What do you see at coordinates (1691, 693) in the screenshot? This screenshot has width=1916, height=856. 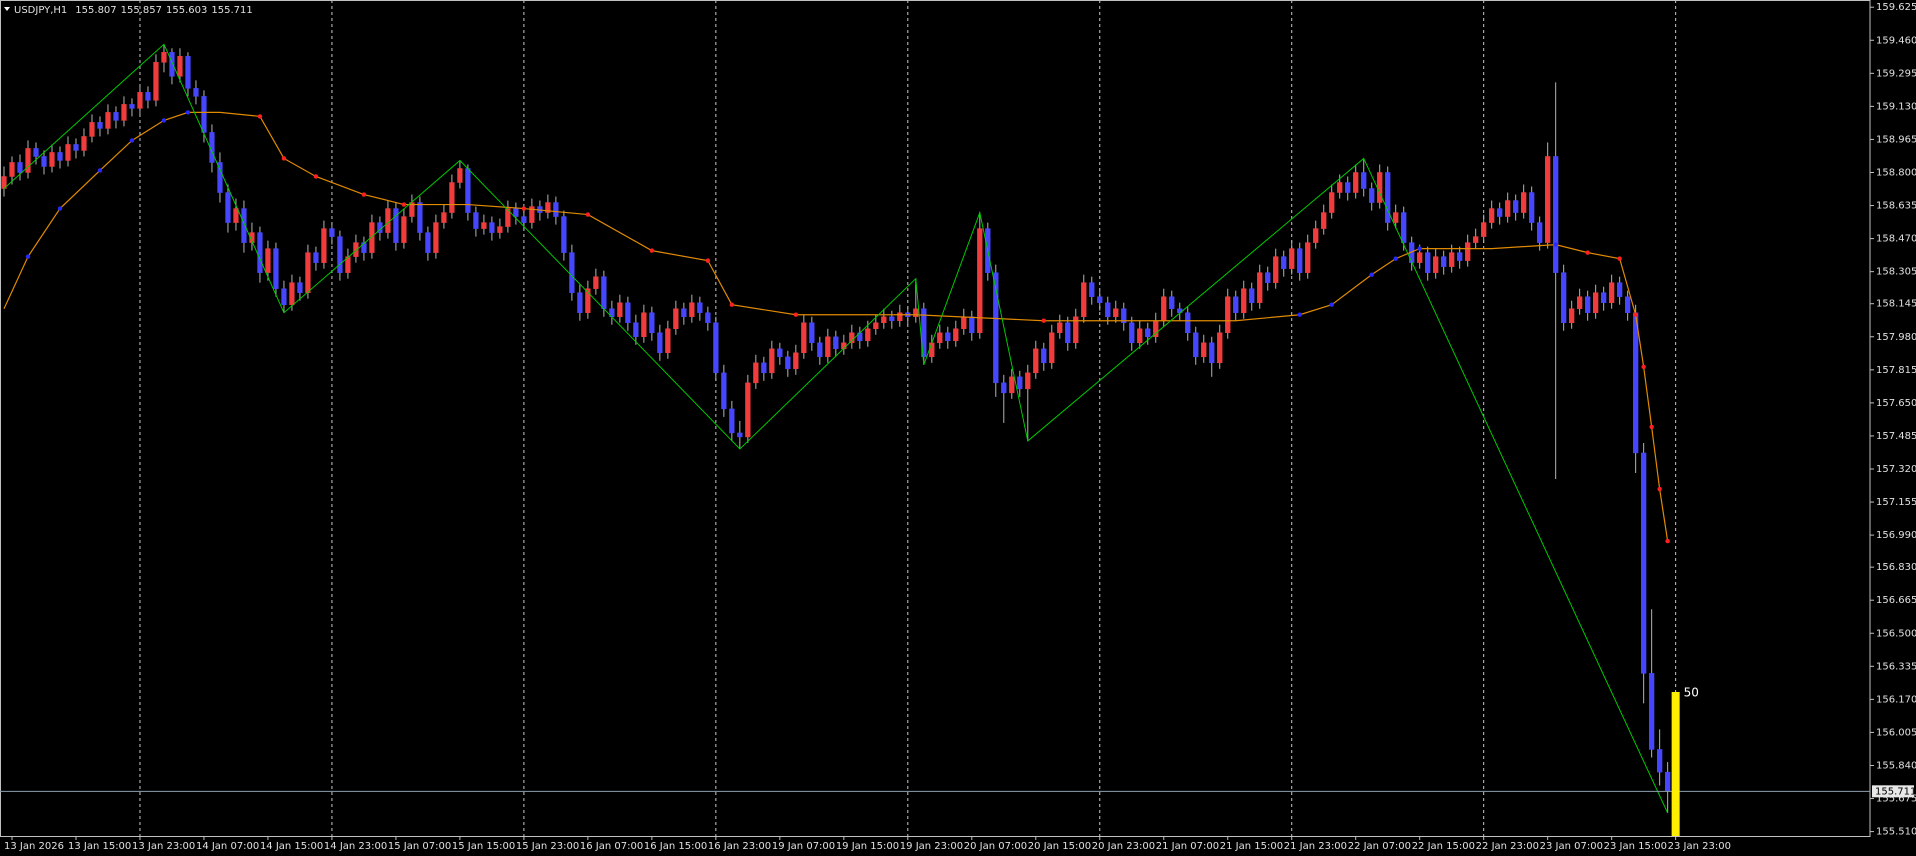 I see `timer-label: 50` at bounding box center [1691, 693].